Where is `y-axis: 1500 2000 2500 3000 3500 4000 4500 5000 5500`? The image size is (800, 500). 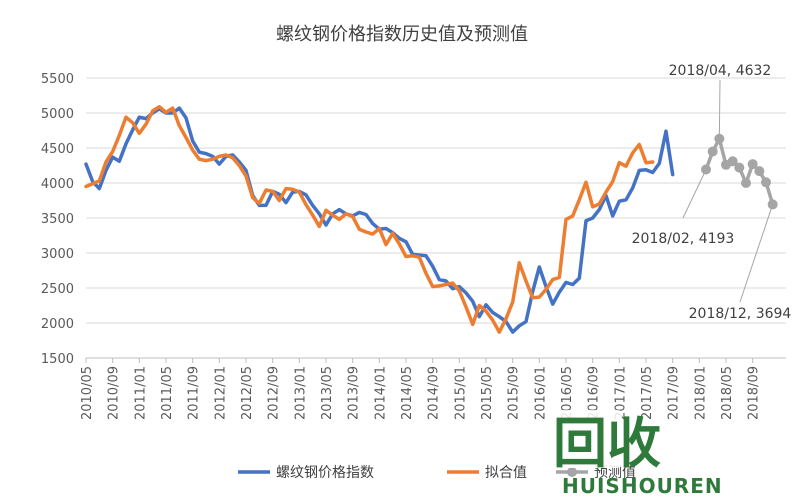
y-axis: 1500 2000 2500 3000 3500 4000 4500 5000 5500 is located at coordinates (57, 219).